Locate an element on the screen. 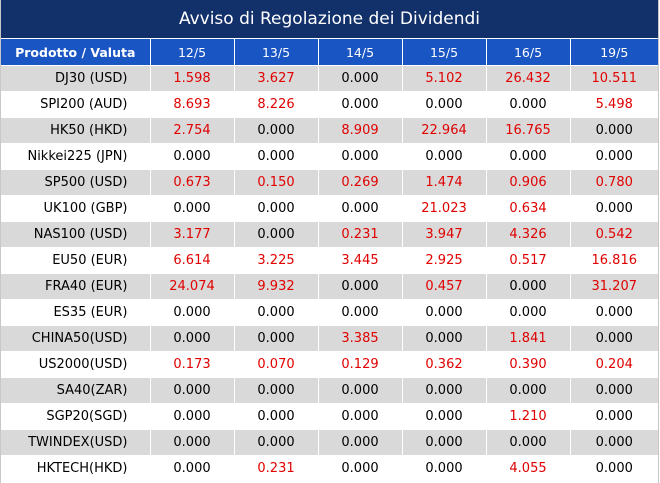 This screenshot has height=483, width=660. dividend-value-cell: 5.102 is located at coordinates (444, 78).